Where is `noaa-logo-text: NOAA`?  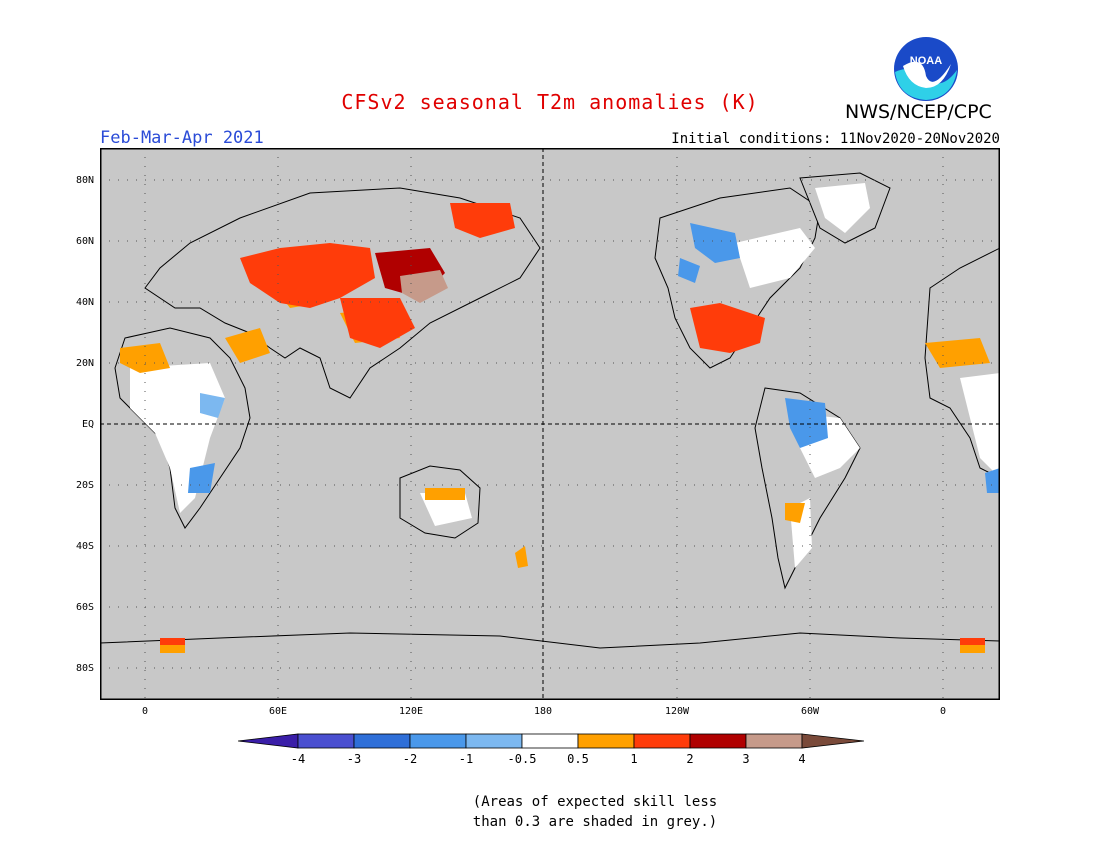 noaa-logo-text: NOAA is located at coordinates (926, 61).